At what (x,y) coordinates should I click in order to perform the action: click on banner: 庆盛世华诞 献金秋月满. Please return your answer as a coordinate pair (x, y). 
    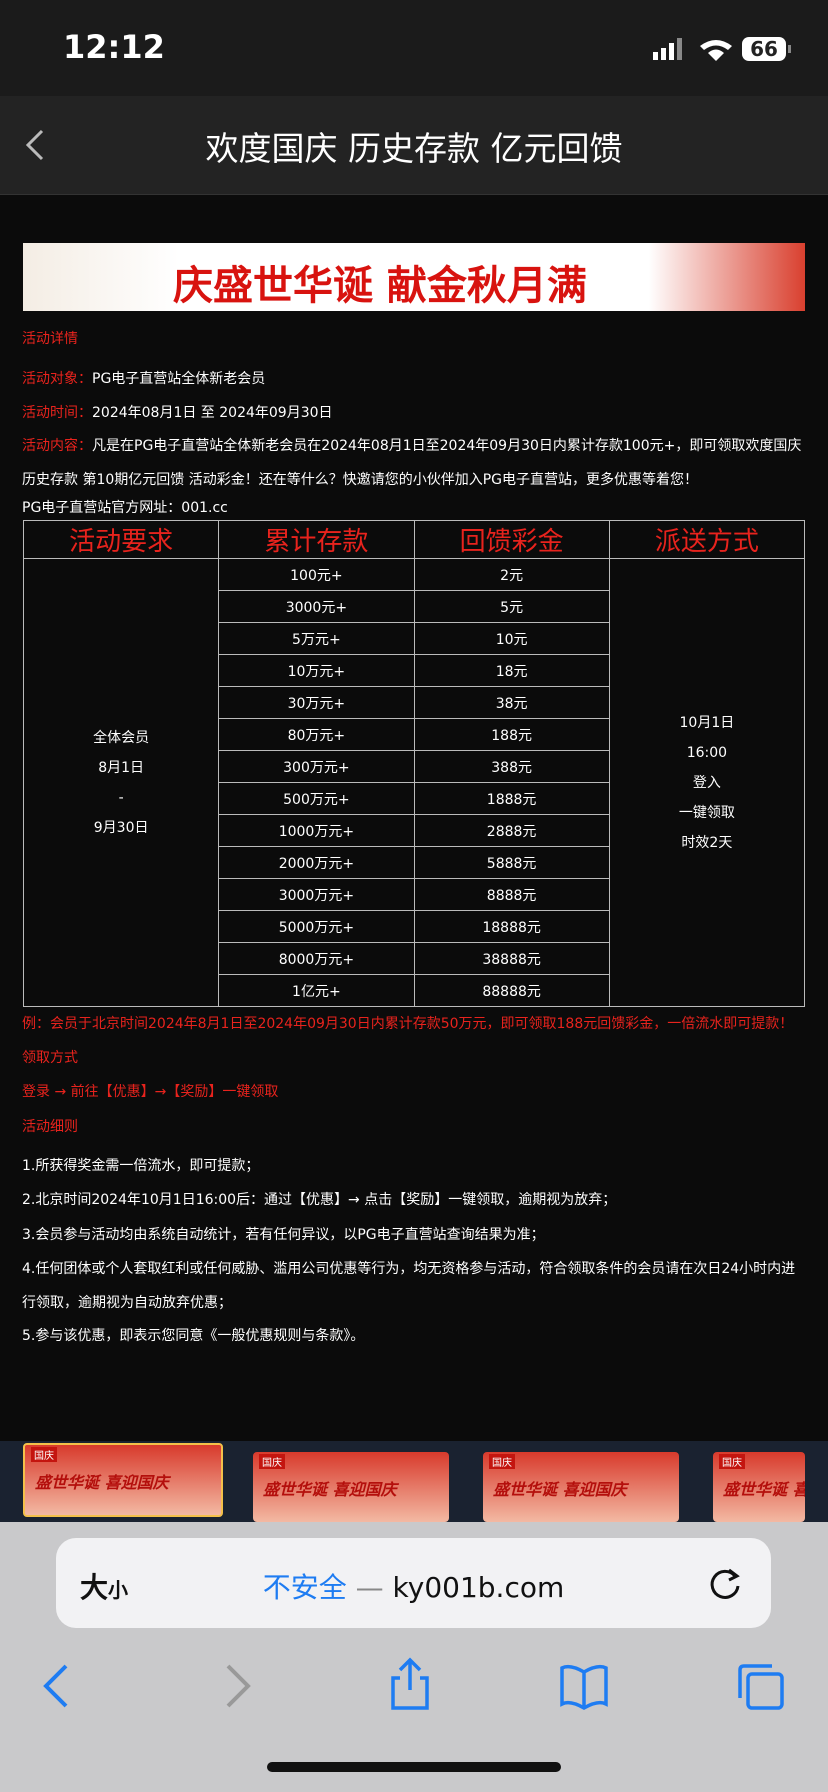
    Looking at the image, I should click on (414, 277).